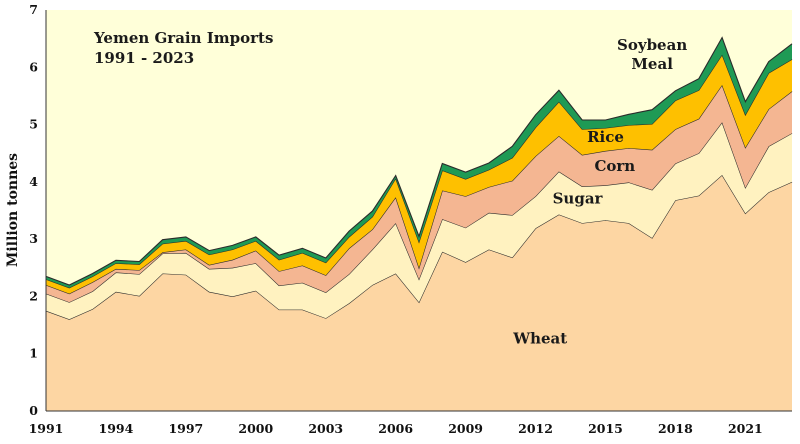  I want to click on x-tick-label: 2006, so click(395, 428).